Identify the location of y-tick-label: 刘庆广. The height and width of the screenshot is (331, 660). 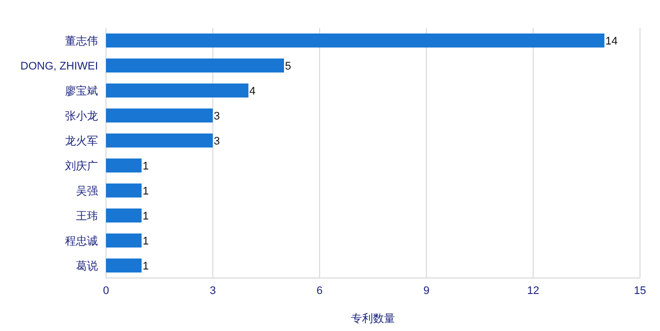
(81, 166).